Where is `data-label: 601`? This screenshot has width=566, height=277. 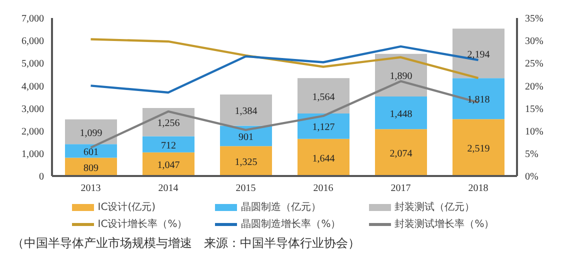 data-label: 601 is located at coordinates (91, 152).